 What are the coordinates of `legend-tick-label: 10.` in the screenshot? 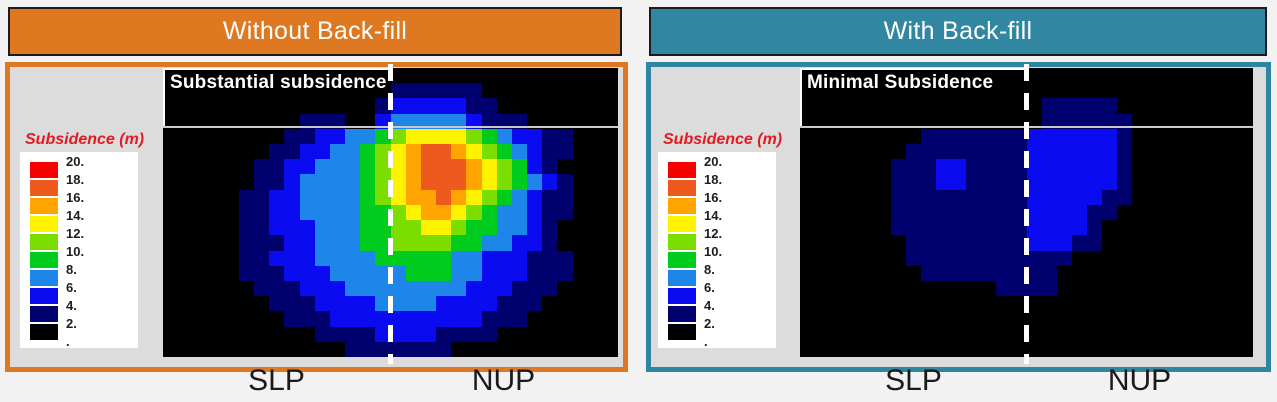 It's located at (713, 251).